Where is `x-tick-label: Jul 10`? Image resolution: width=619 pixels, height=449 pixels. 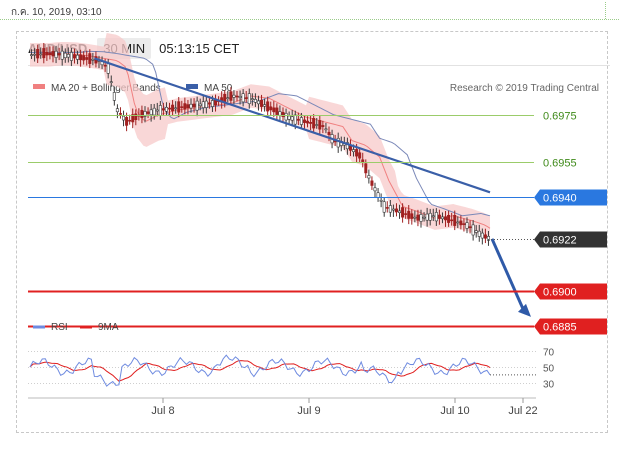
x-tick-label: Jul 10 is located at coordinates (454, 411).